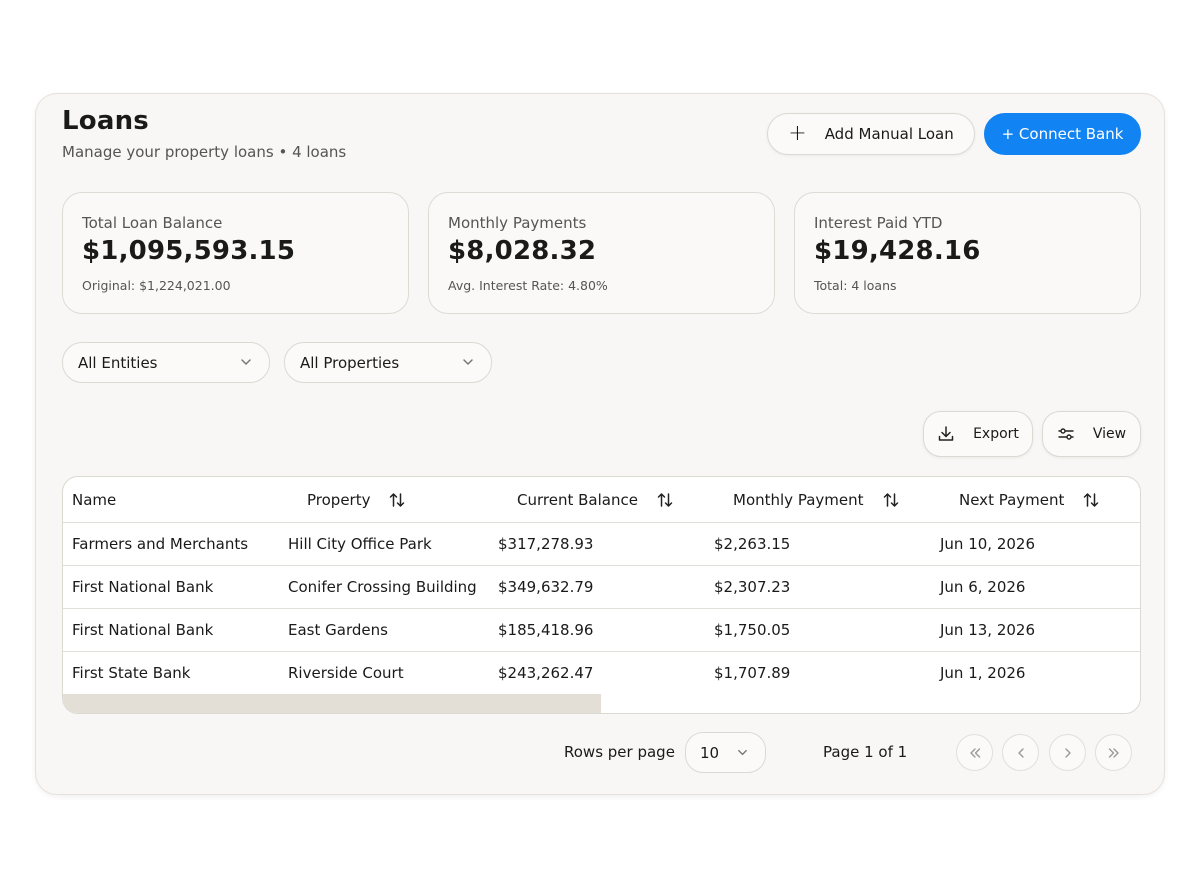  I want to click on cell-current-balance: $243,262.47, so click(546, 673).